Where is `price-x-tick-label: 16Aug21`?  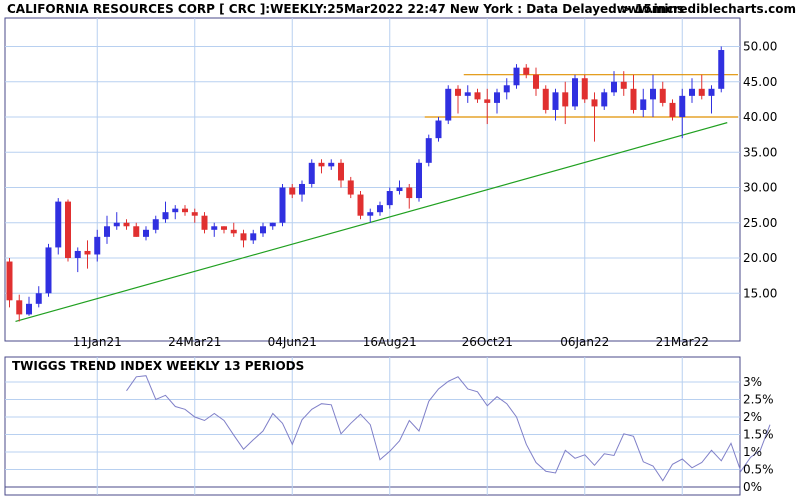 price-x-tick-label: 16Aug21 is located at coordinates (390, 342).